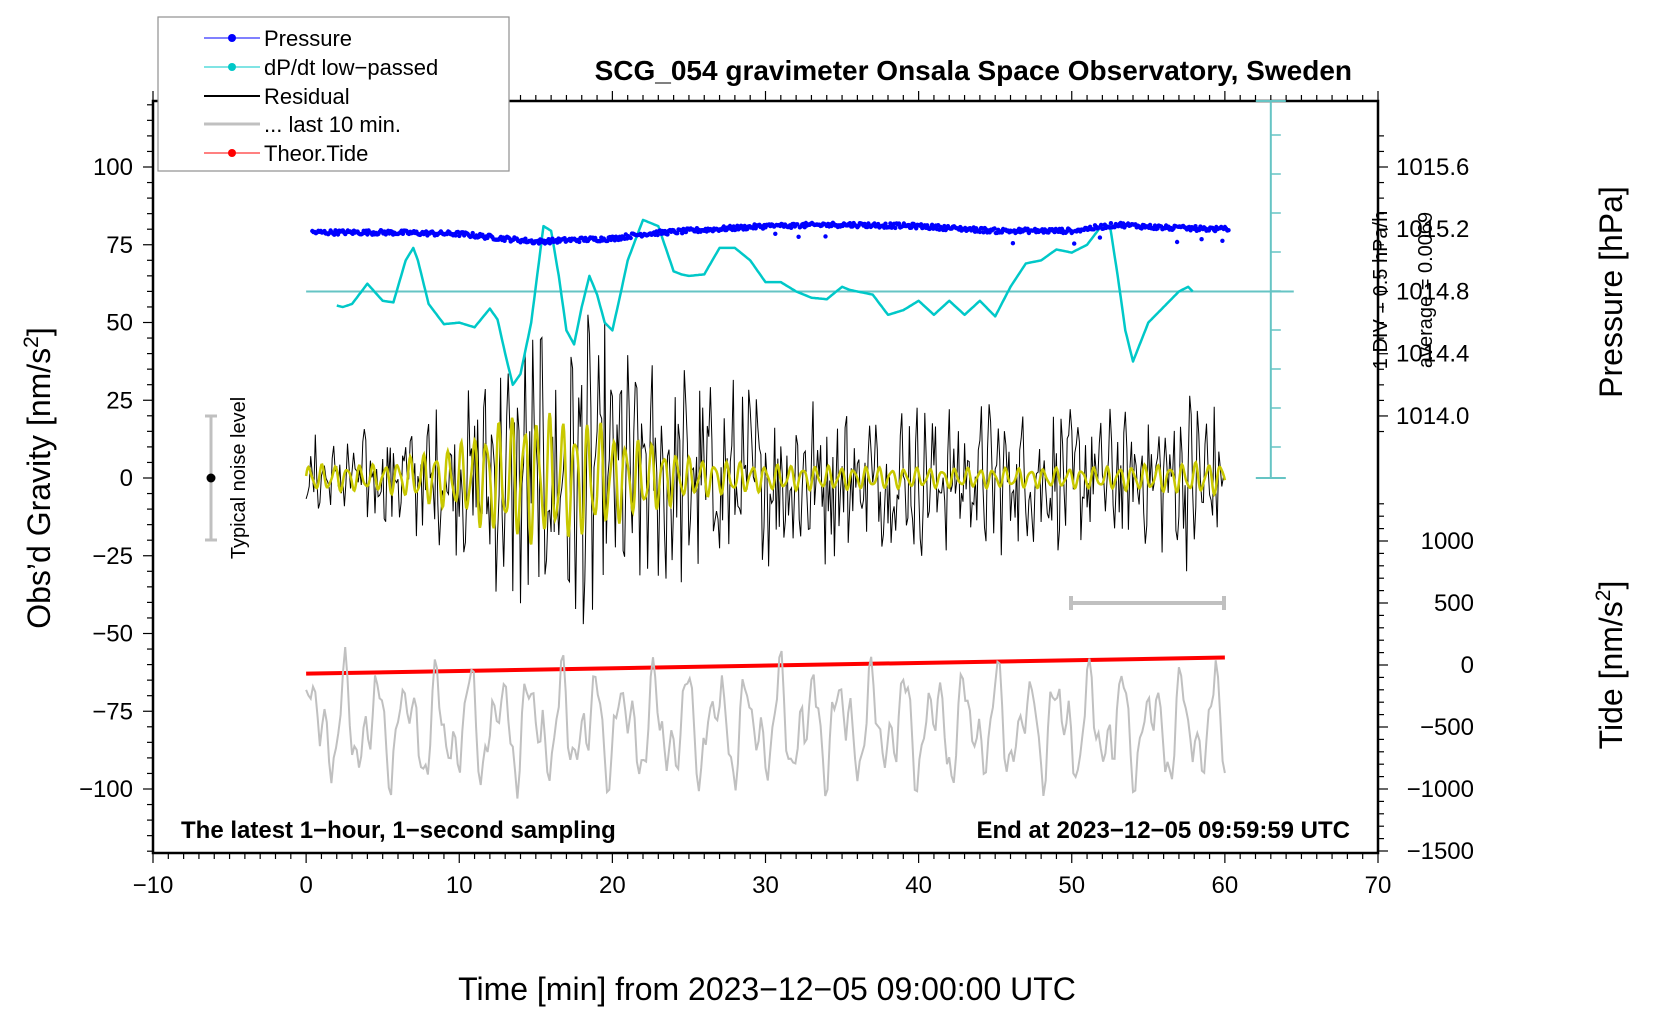 This screenshot has height=1020, width=1660. Describe the element at coordinates (119, 400) in the screenshot. I see `left-tick-label: 25` at that location.